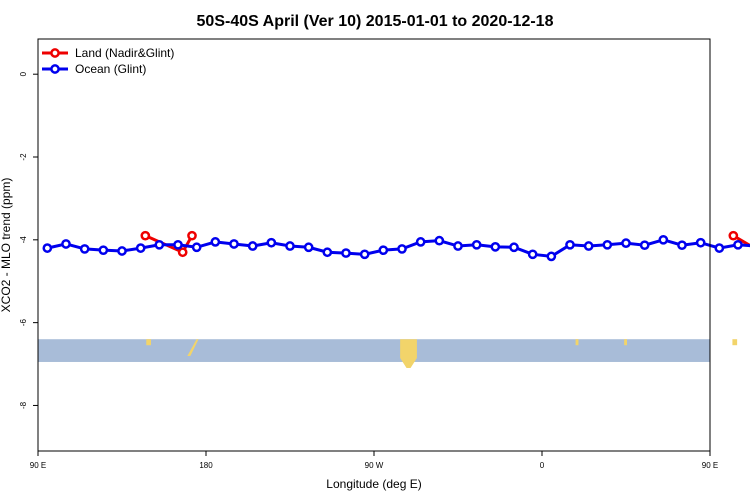  Describe the element at coordinates (108, 61) in the screenshot. I see `legend: Land (Nadir&Glint) Ocean (Glint)` at that location.